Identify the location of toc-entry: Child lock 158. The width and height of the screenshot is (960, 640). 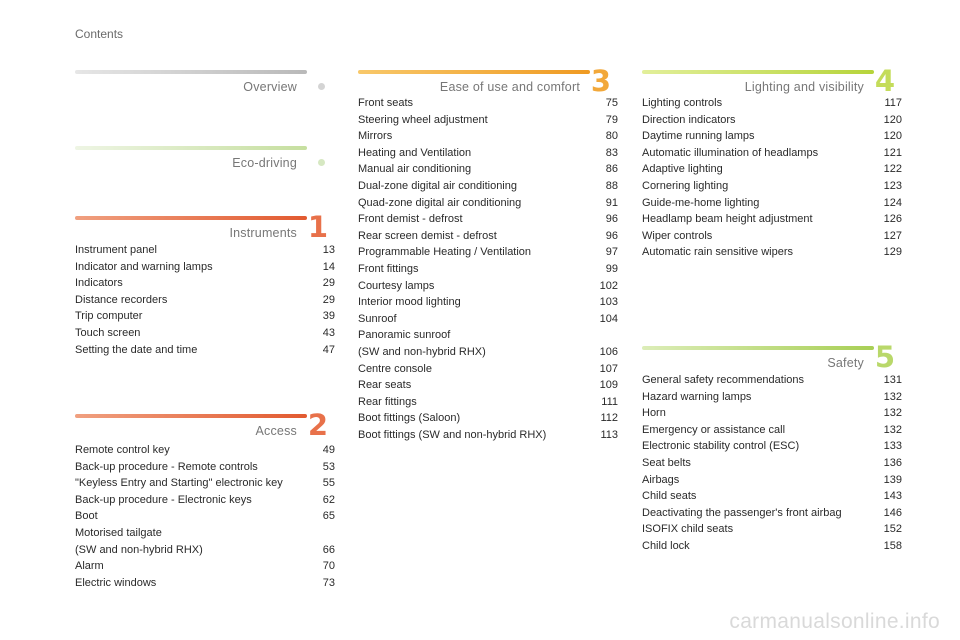
(772, 546).